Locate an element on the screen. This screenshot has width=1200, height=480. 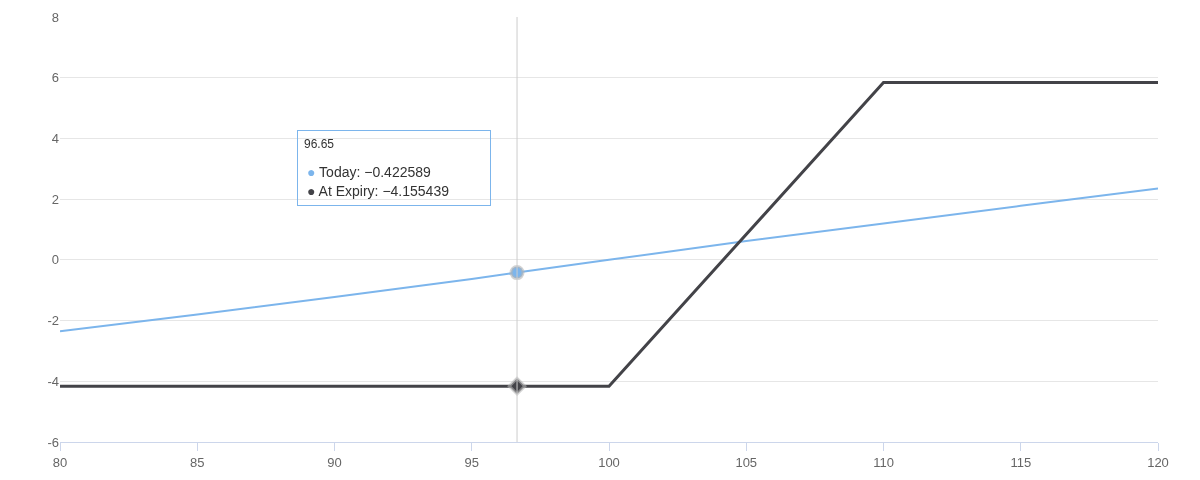
y-tick-label: 4 is located at coordinates (55, 138).